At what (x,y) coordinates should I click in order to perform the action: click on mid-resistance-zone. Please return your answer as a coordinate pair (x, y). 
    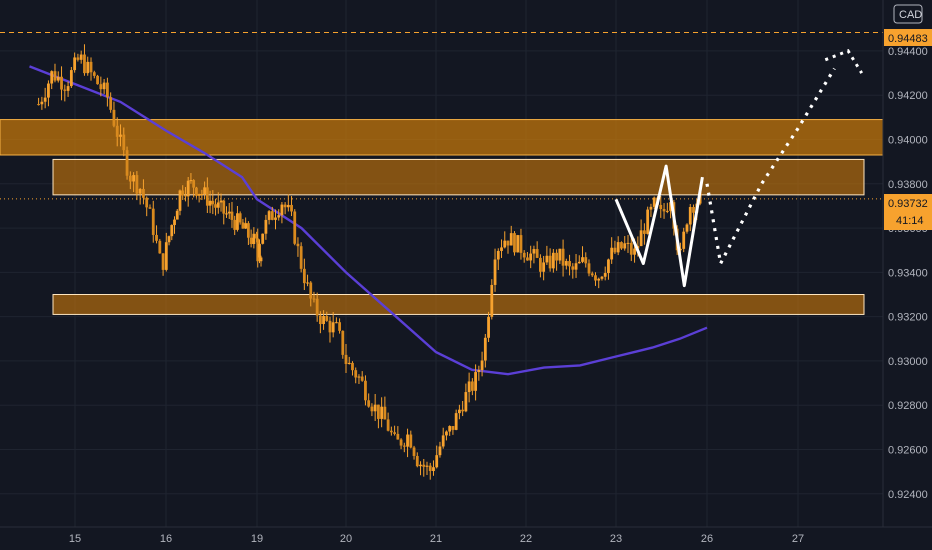
    Looking at the image, I should click on (458, 177).